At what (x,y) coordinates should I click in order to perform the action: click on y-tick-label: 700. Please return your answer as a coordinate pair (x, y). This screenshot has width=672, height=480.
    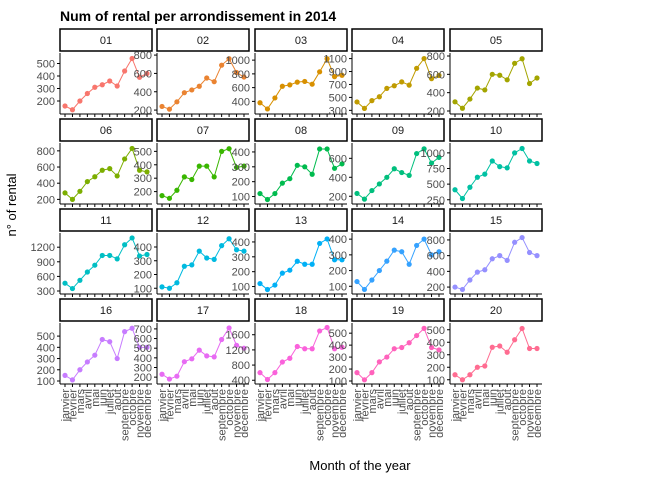
    Looking at the image, I should click on (338, 85).